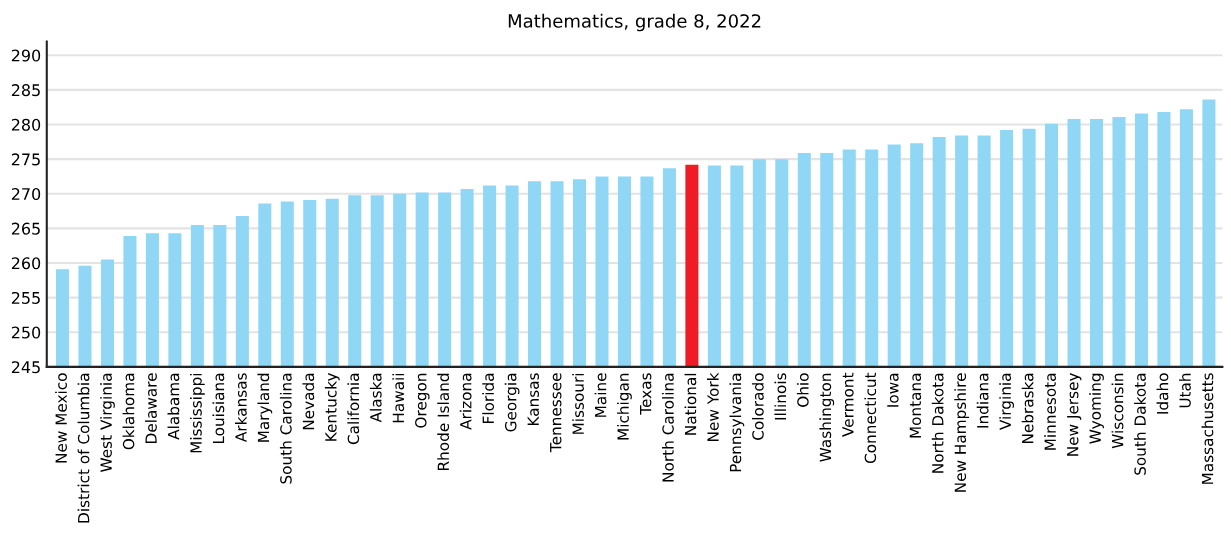 The width and height of the screenshot is (1231, 538). Describe the element at coordinates (83, 448) in the screenshot. I see `x-tick-label: District of Columbia` at that location.